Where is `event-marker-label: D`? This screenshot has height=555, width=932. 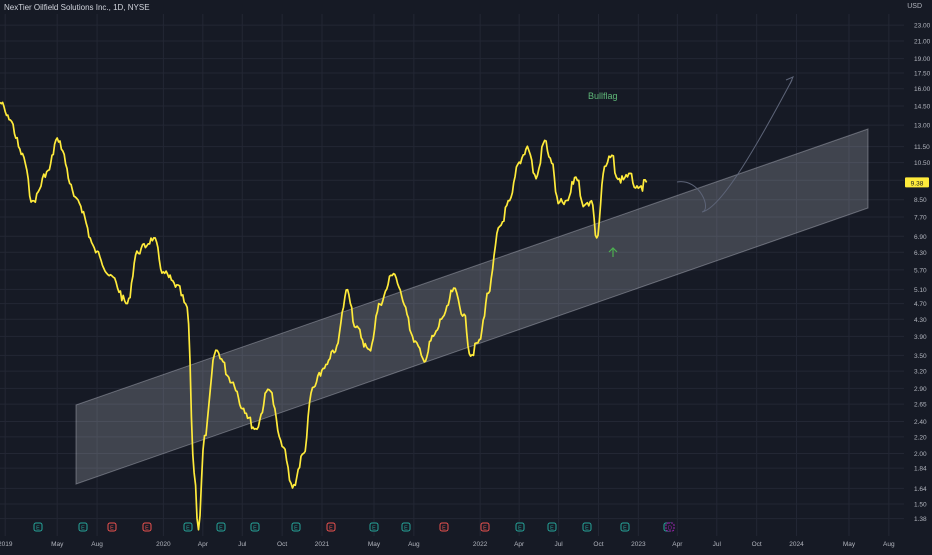
event-marker-label: D is located at coordinates (670, 529).